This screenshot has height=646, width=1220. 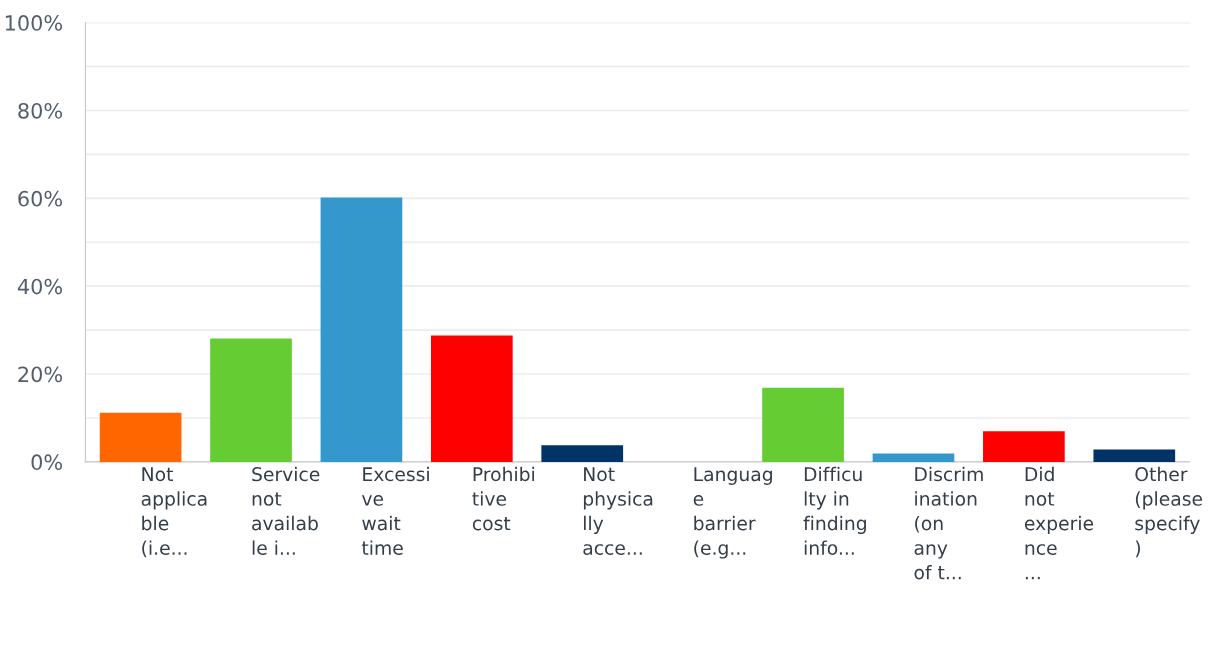 What do you see at coordinates (40, 286) in the screenshot?
I see `y-tick-label: 40%` at bounding box center [40, 286].